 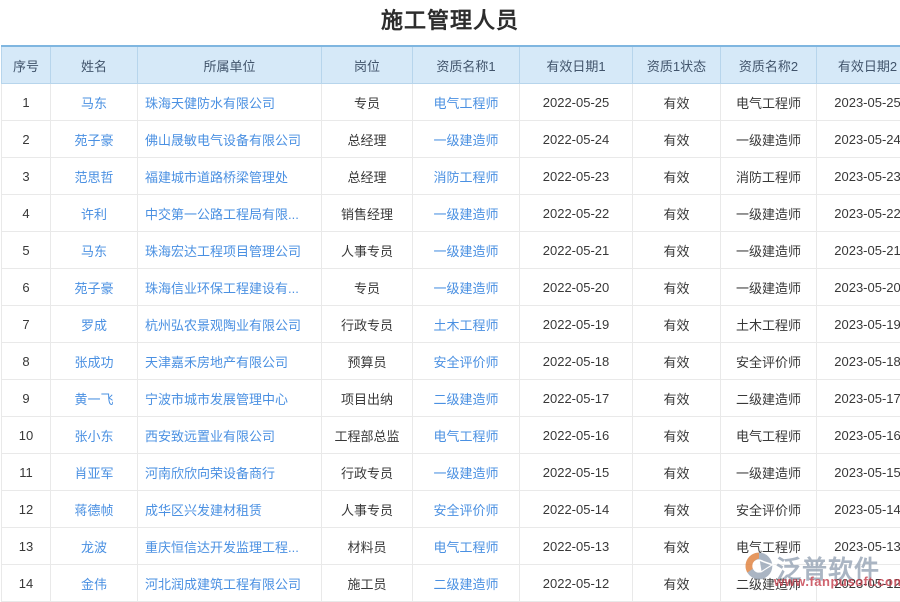 What do you see at coordinates (367, 176) in the screenshot?
I see `cell-position: 总经理` at bounding box center [367, 176].